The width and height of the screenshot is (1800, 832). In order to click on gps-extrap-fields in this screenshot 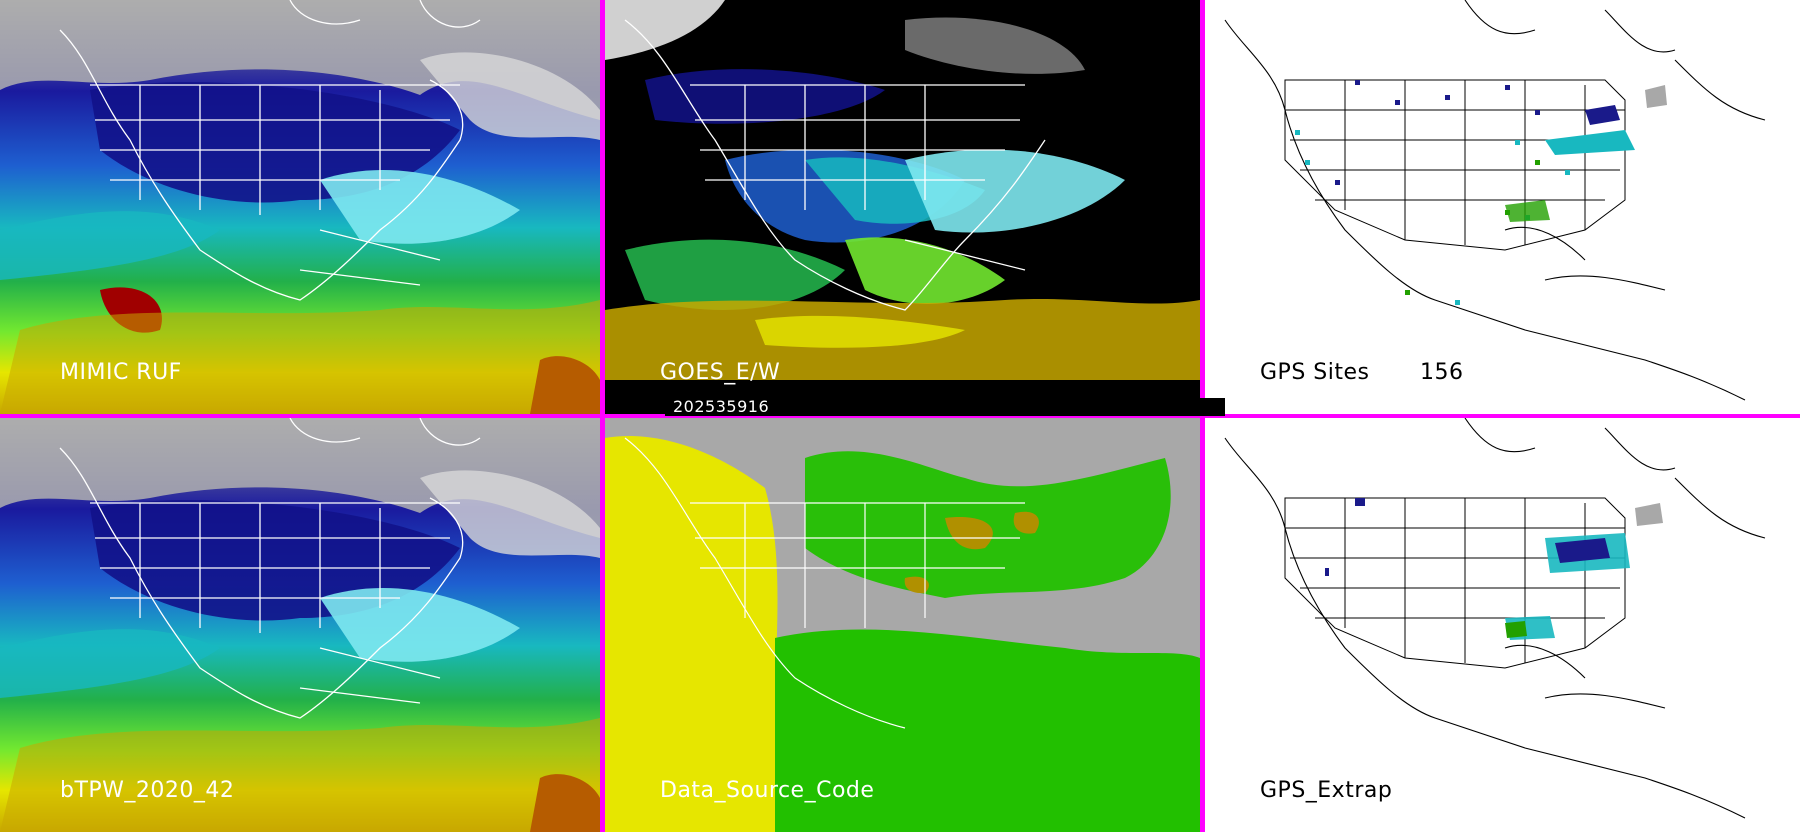, I will do `click(1494, 569)`.